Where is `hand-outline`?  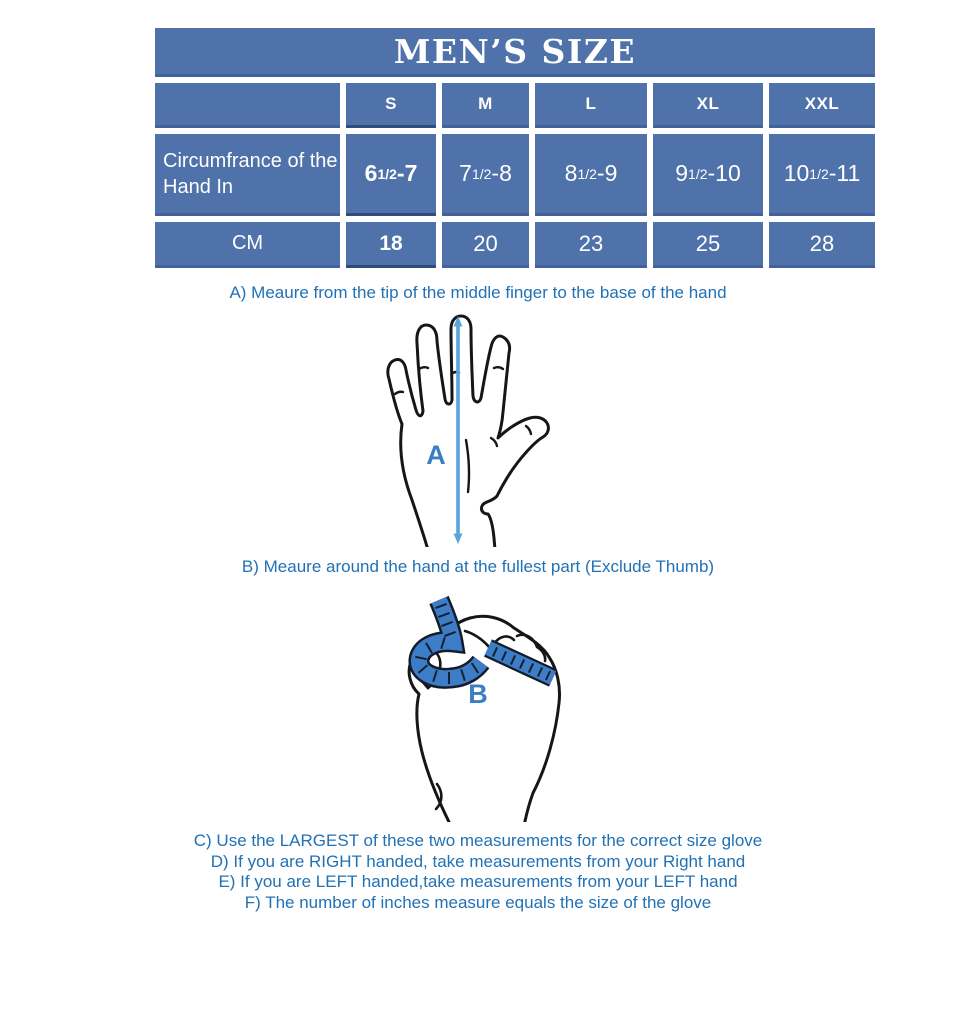
hand-outline is located at coordinates (468, 430).